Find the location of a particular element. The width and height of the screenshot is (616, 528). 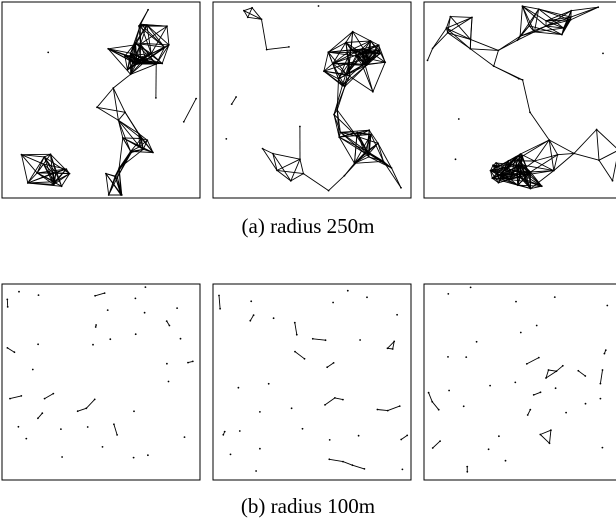

panel-b1 is located at coordinates (101, 382).